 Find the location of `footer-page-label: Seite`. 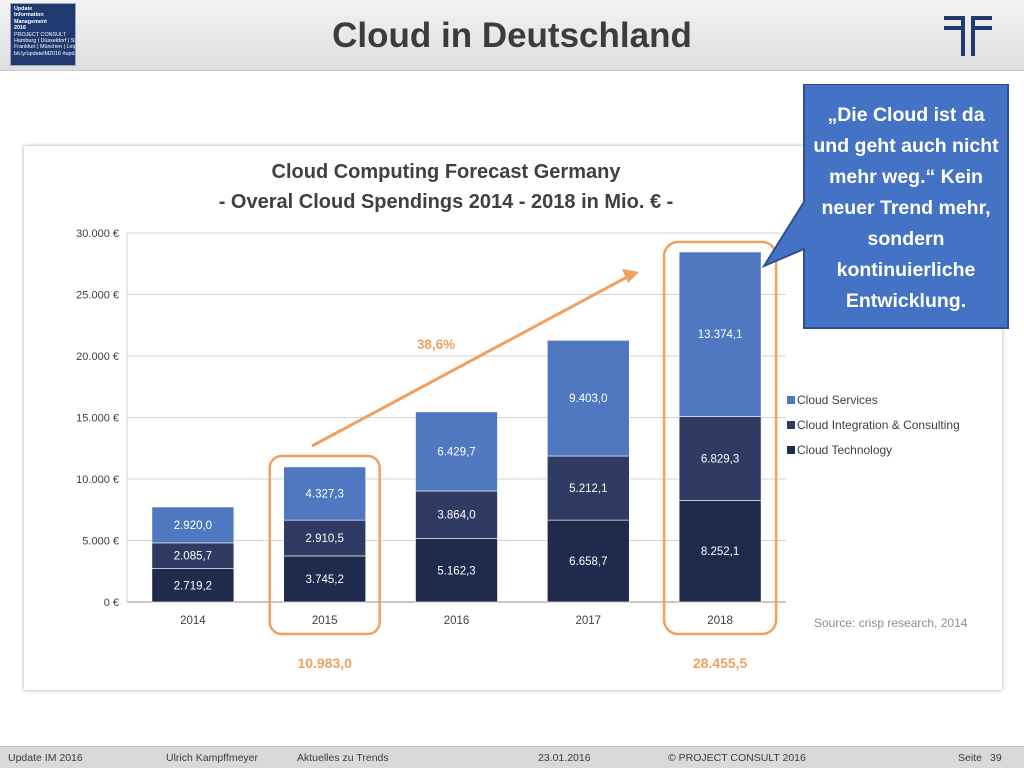

footer-page-label: Seite is located at coordinates (970, 758).